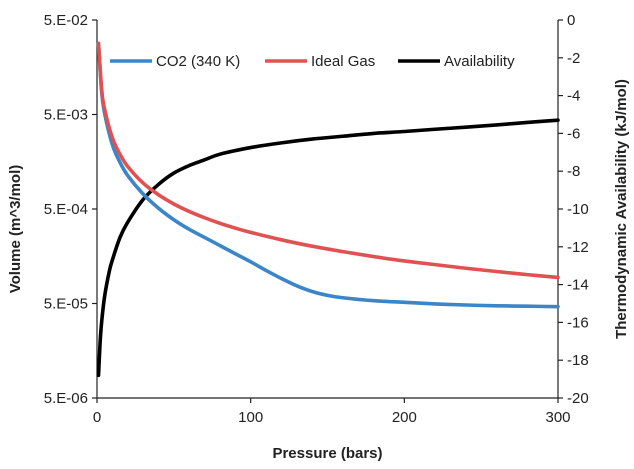 The height and width of the screenshot is (469, 634). I want to click on y-right-tick-label: -6, so click(573, 133).